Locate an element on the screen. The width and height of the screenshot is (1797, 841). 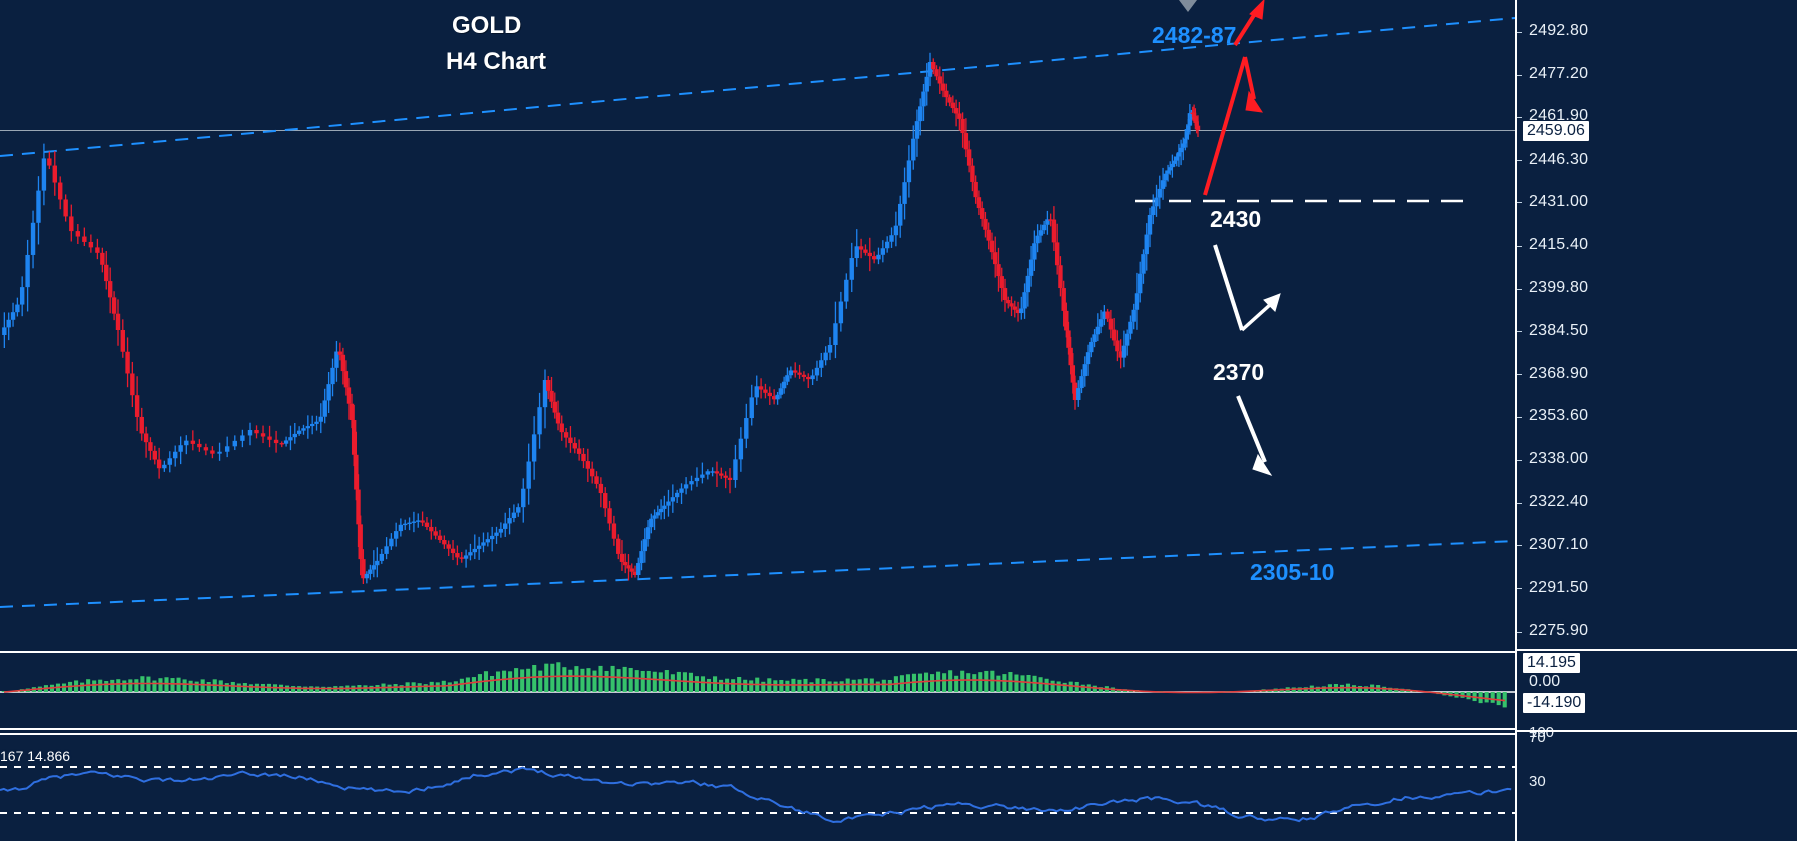
current-price-tag: 2459.06 is located at coordinates (1556, 131).